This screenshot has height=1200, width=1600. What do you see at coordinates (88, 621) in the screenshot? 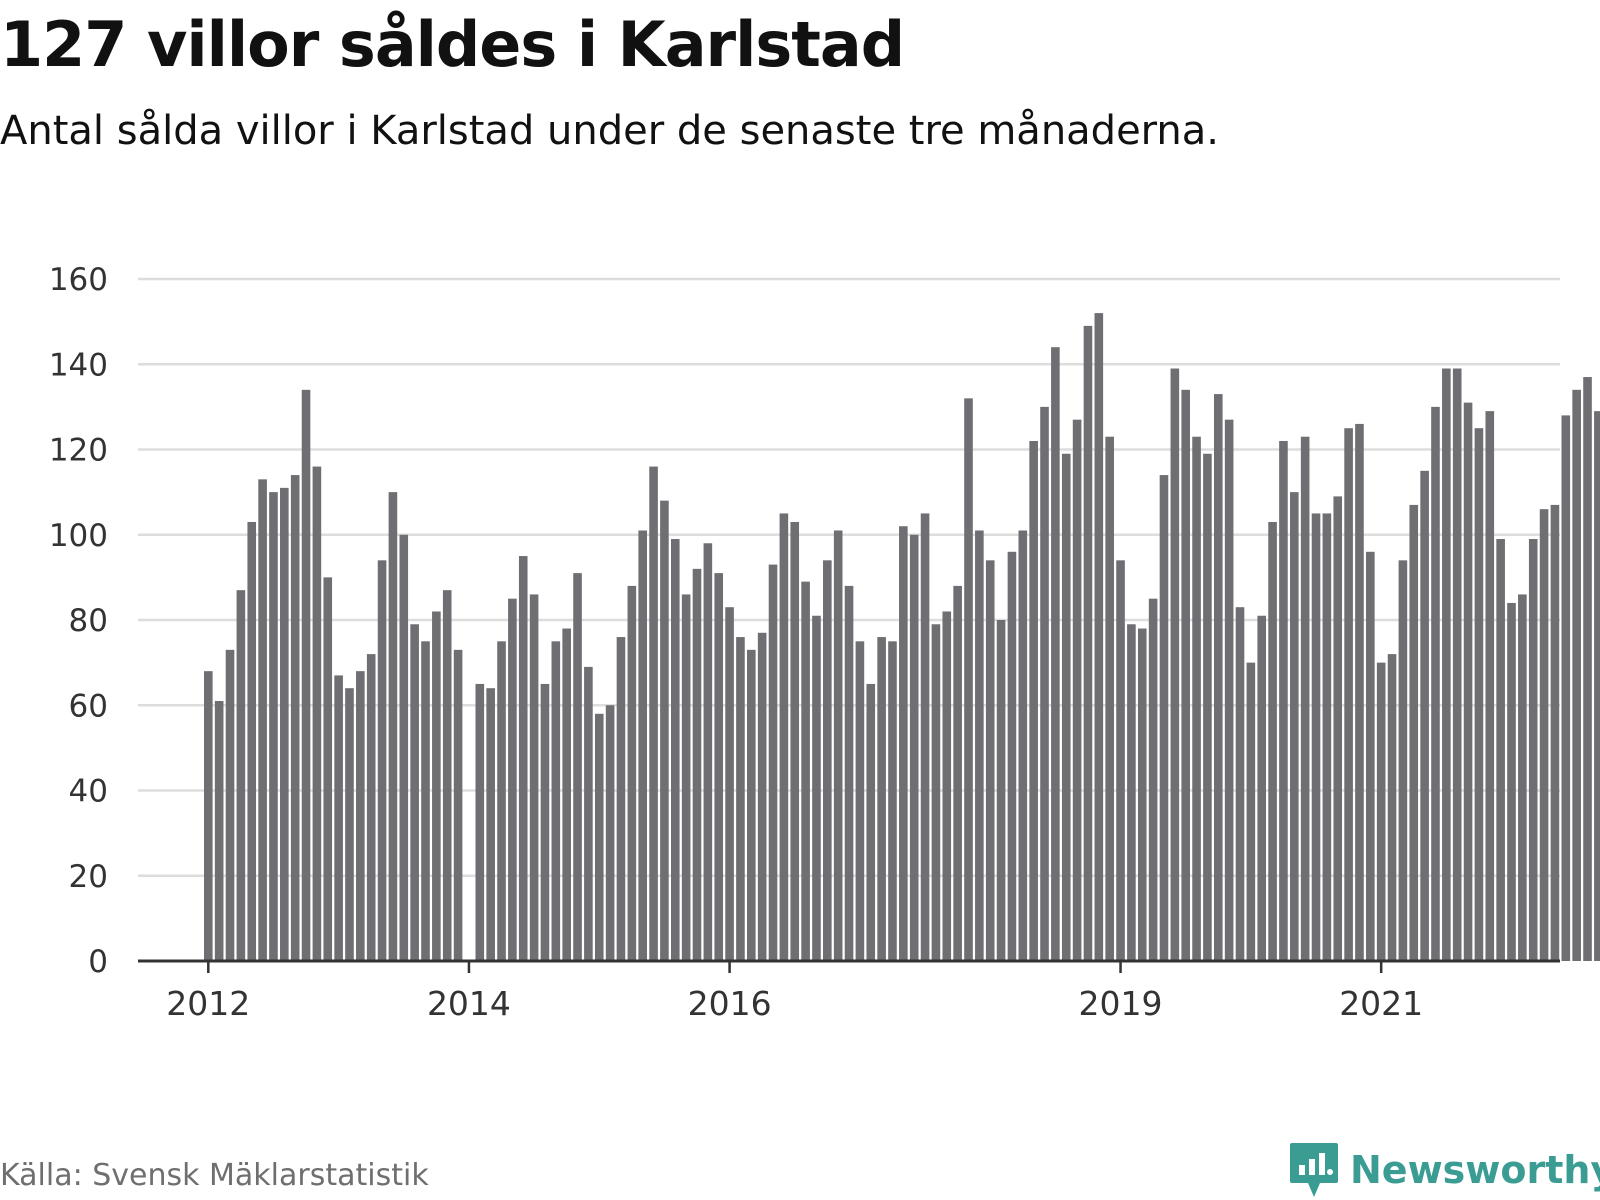
I see `y-tick-label: 80` at bounding box center [88, 621].